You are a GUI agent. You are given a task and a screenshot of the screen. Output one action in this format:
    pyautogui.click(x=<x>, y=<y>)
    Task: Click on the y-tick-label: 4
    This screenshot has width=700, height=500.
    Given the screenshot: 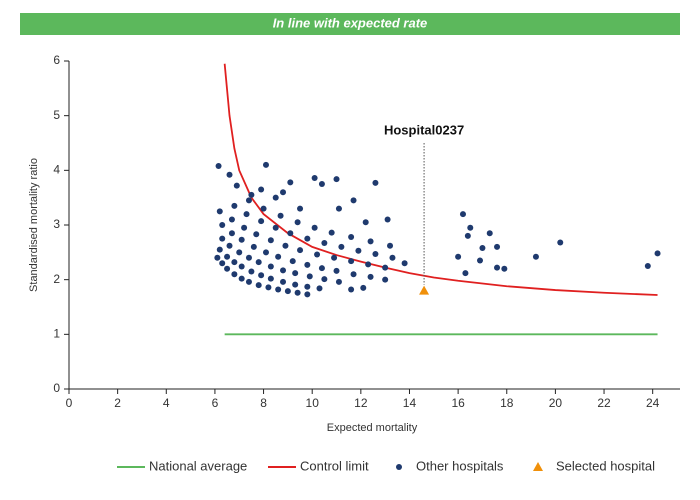 What is the action you would take?
    pyautogui.click(x=56, y=170)
    